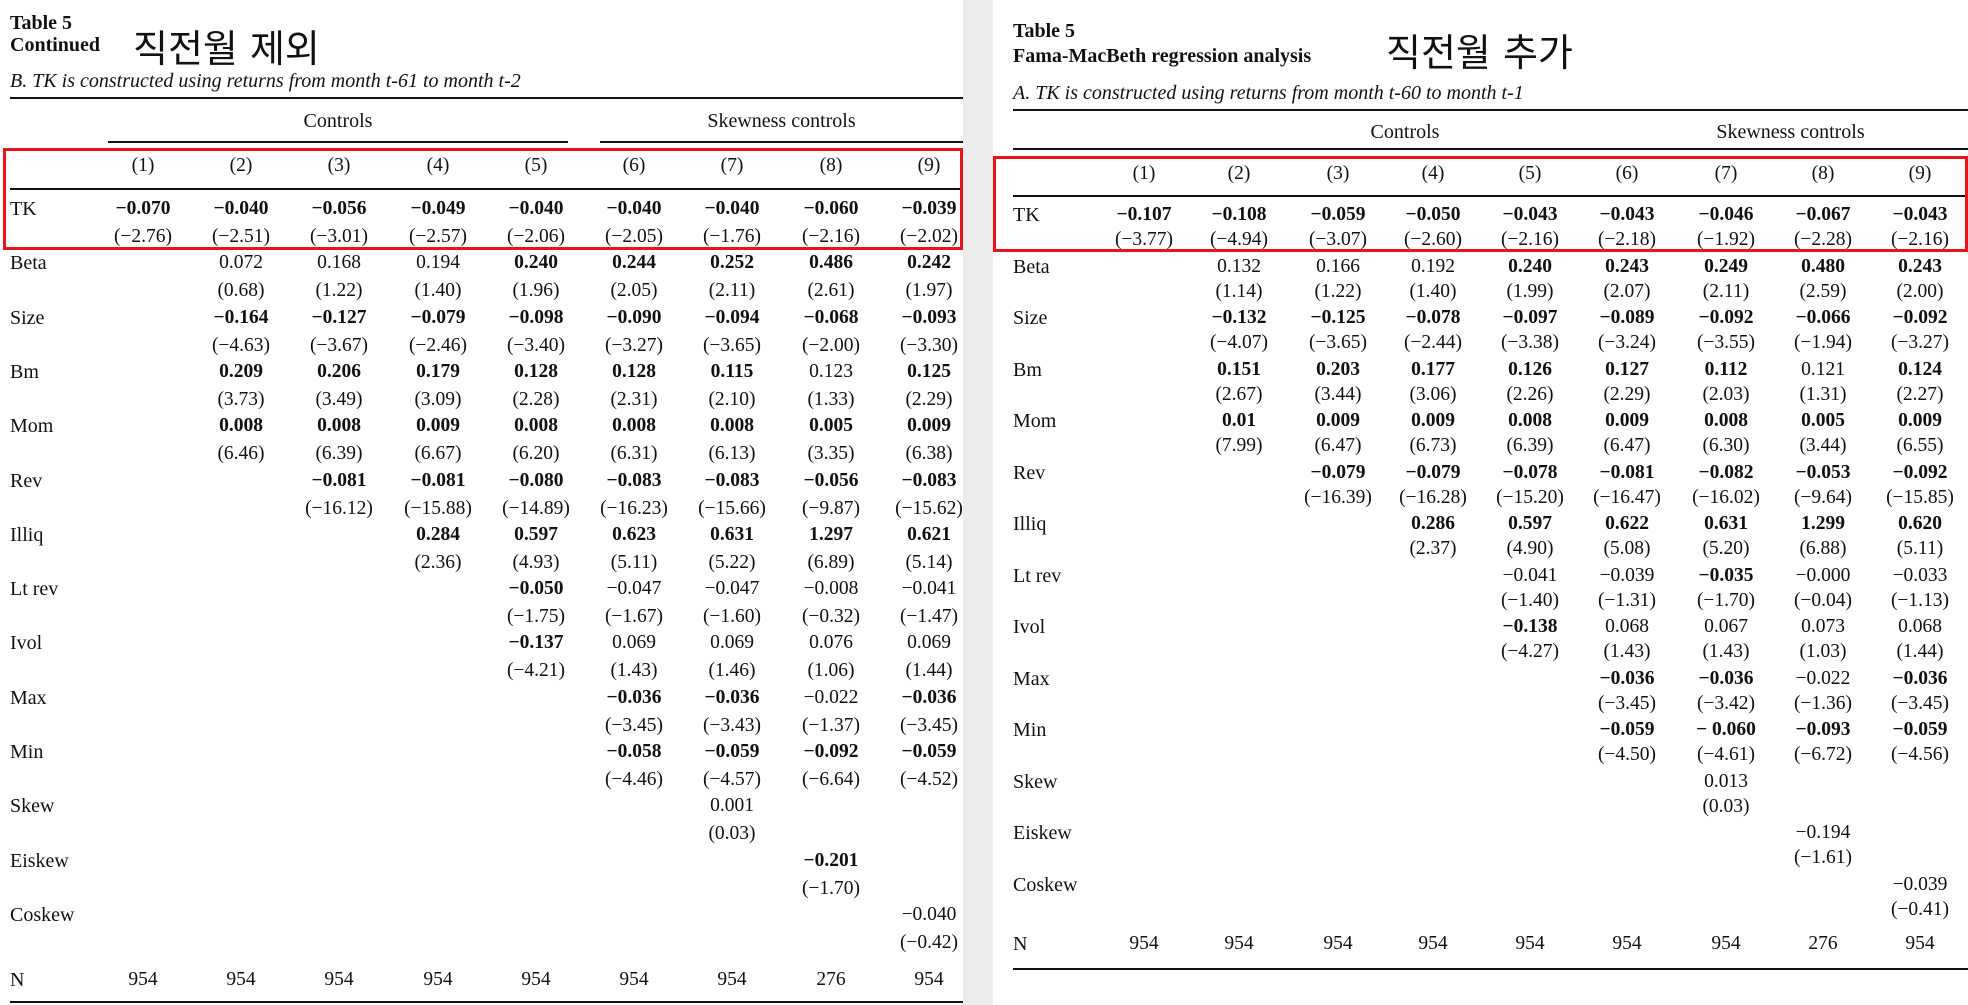  I want to click on t-stat-cell: (1.06), so click(831, 671).